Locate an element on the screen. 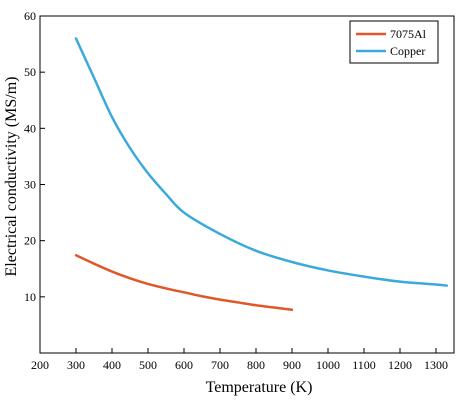  x-tick-label: 1000 is located at coordinates (328, 365).